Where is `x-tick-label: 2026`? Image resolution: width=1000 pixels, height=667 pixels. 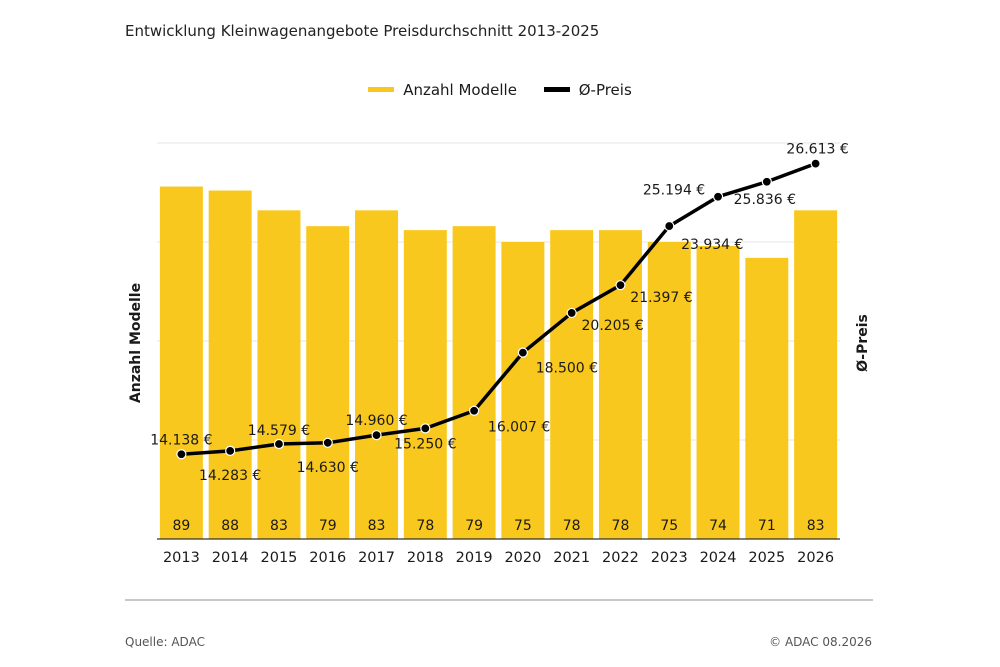
x-tick-label: 2026 is located at coordinates (815, 558).